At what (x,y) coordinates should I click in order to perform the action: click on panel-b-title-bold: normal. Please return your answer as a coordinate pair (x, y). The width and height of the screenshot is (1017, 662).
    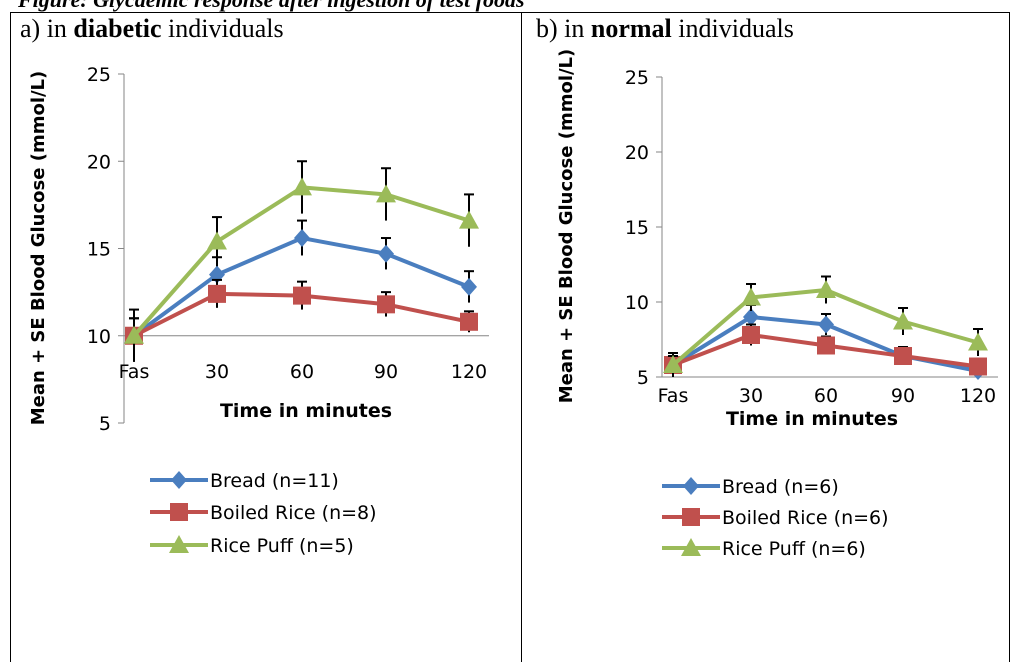
    Looking at the image, I should click on (631, 28).